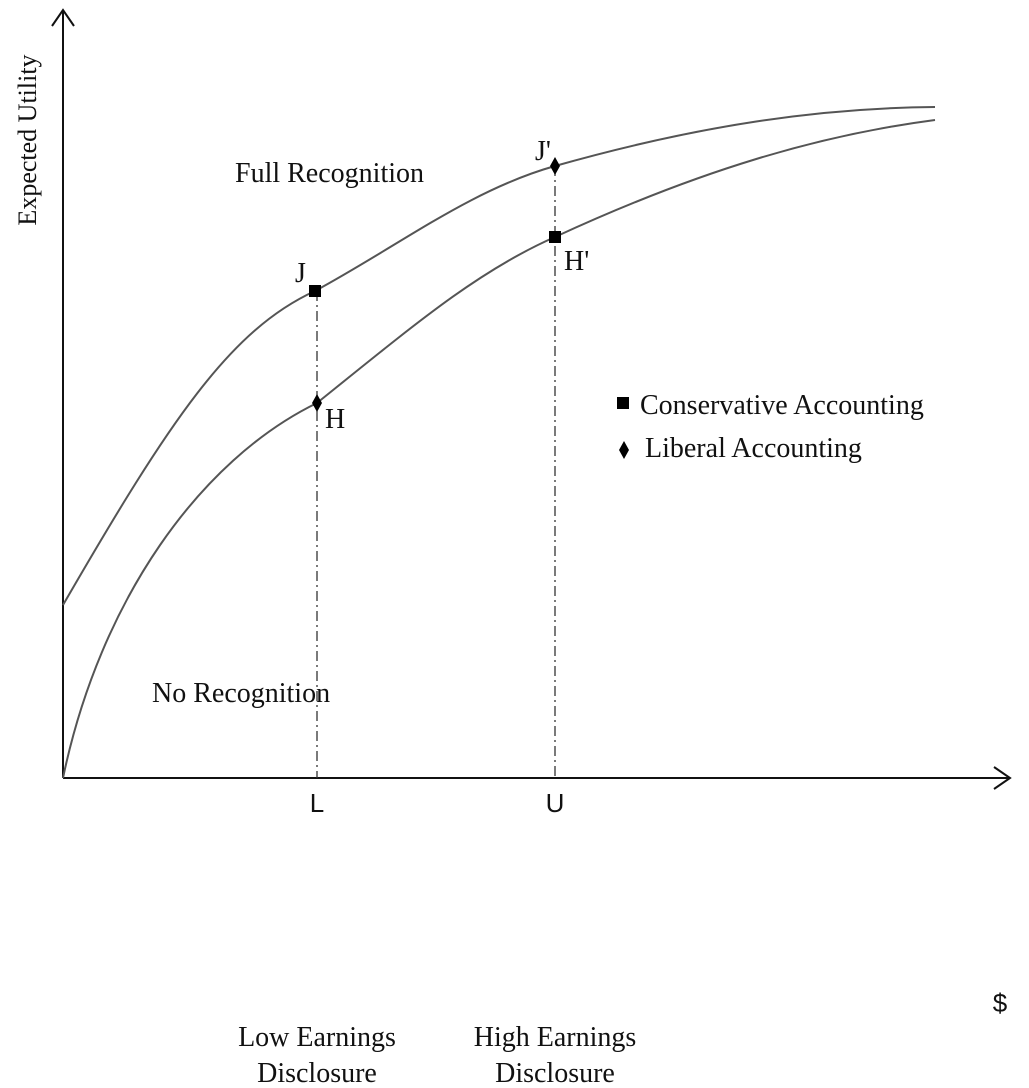 This screenshot has height=1088, width=1029. Describe the element at coordinates (543, 151) in the screenshot. I see `point-label: J'` at that location.